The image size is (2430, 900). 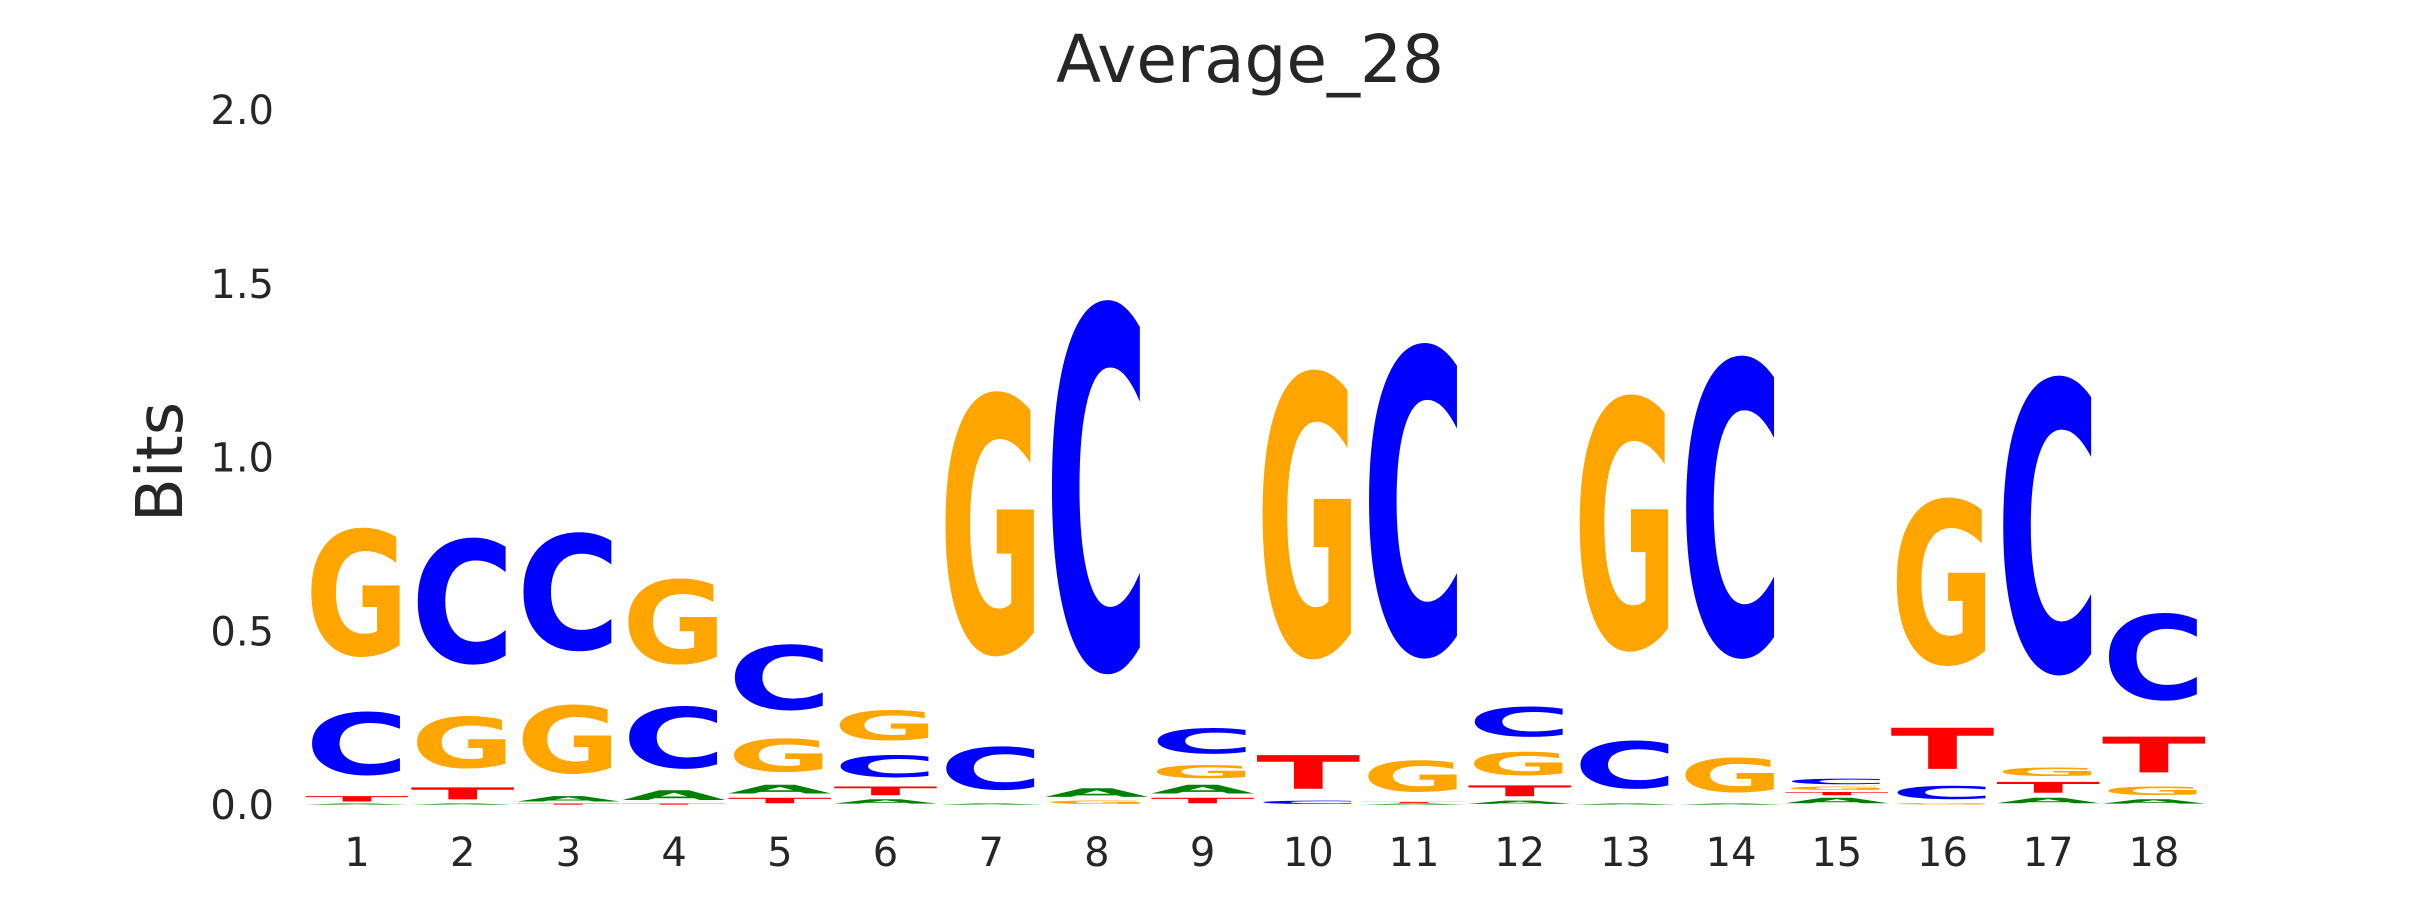 I want to click on x-tick-label: 2, so click(x=462, y=853).